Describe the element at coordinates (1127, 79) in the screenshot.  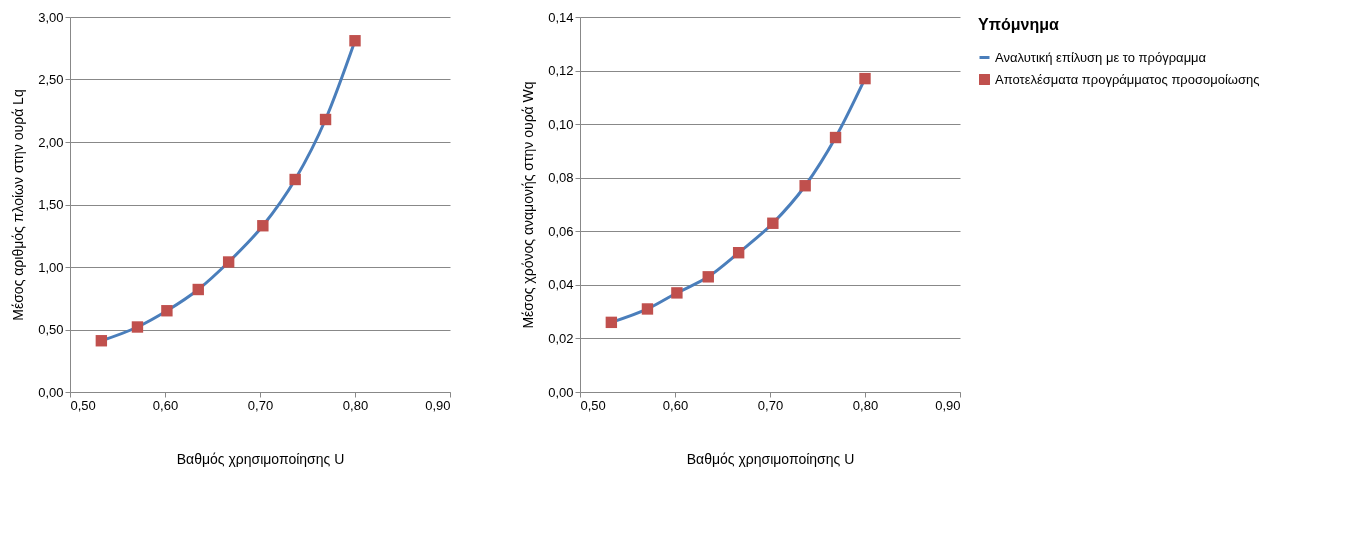
I see `legend-label: Αποτελέσματα προγράμματος προσομοίωσης` at that location.